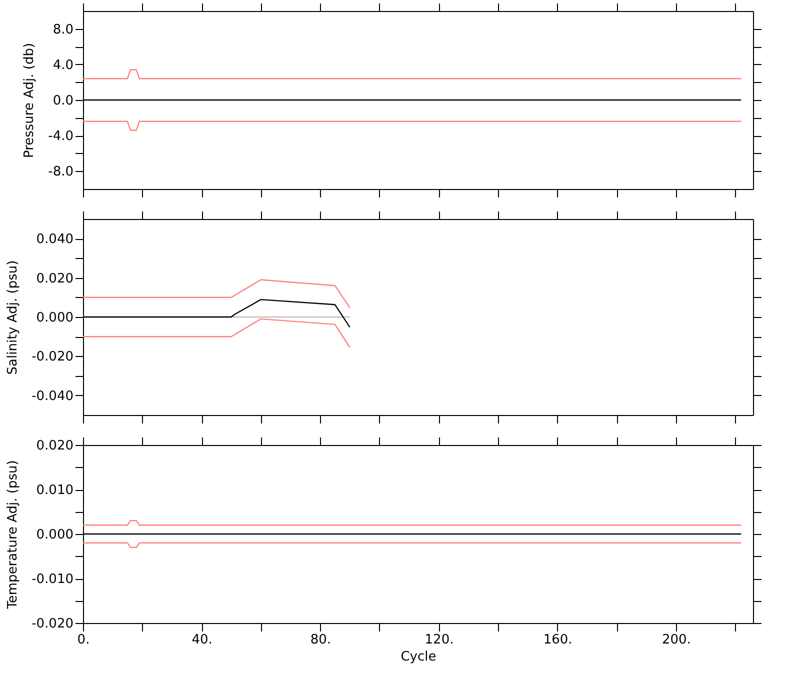  Describe the element at coordinates (63, 65) in the screenshot. I see `y-tick-label: 4.0` at that location.